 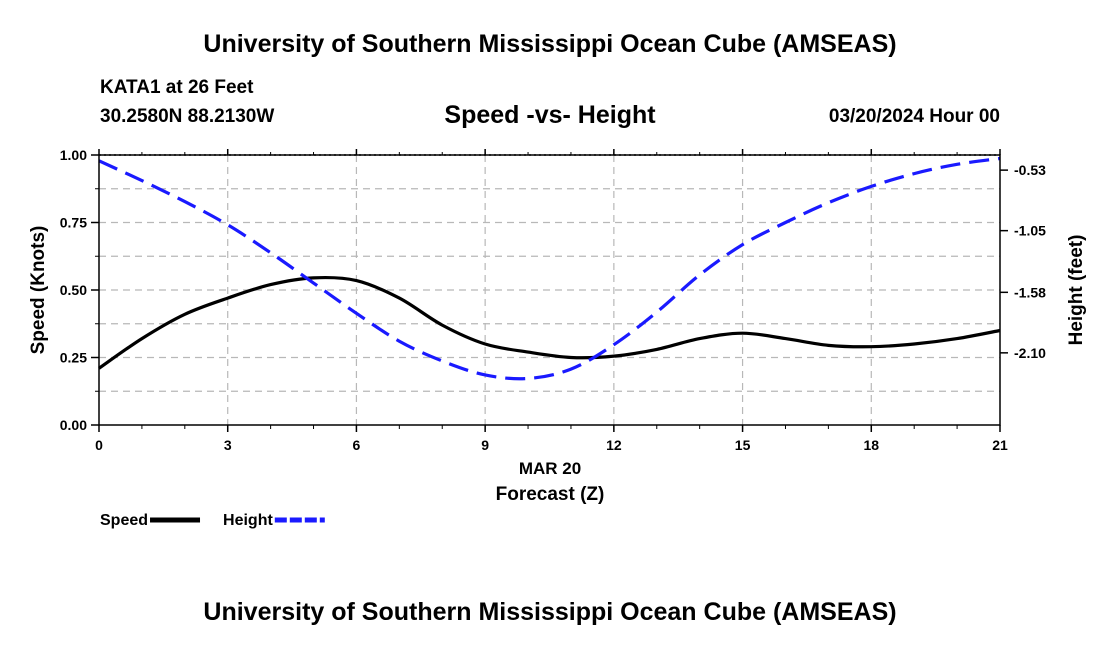 I want to click on y2-tick-label: -1.58, so click(x=1030, y=292).